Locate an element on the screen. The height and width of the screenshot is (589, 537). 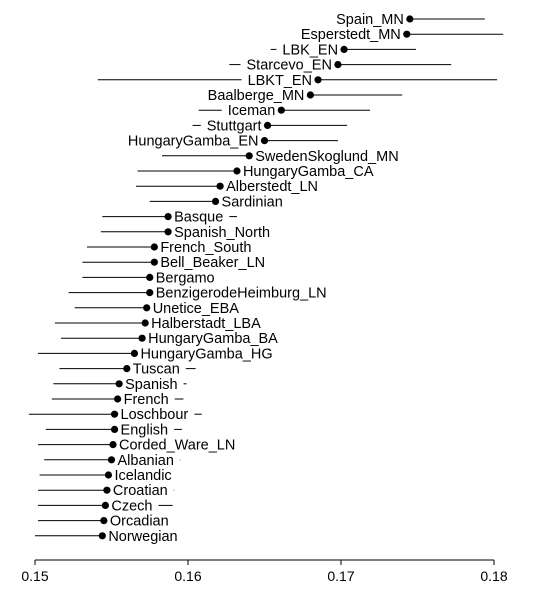
point-label-20: Halberstadt_LBA is located at coordinates (206, 324).